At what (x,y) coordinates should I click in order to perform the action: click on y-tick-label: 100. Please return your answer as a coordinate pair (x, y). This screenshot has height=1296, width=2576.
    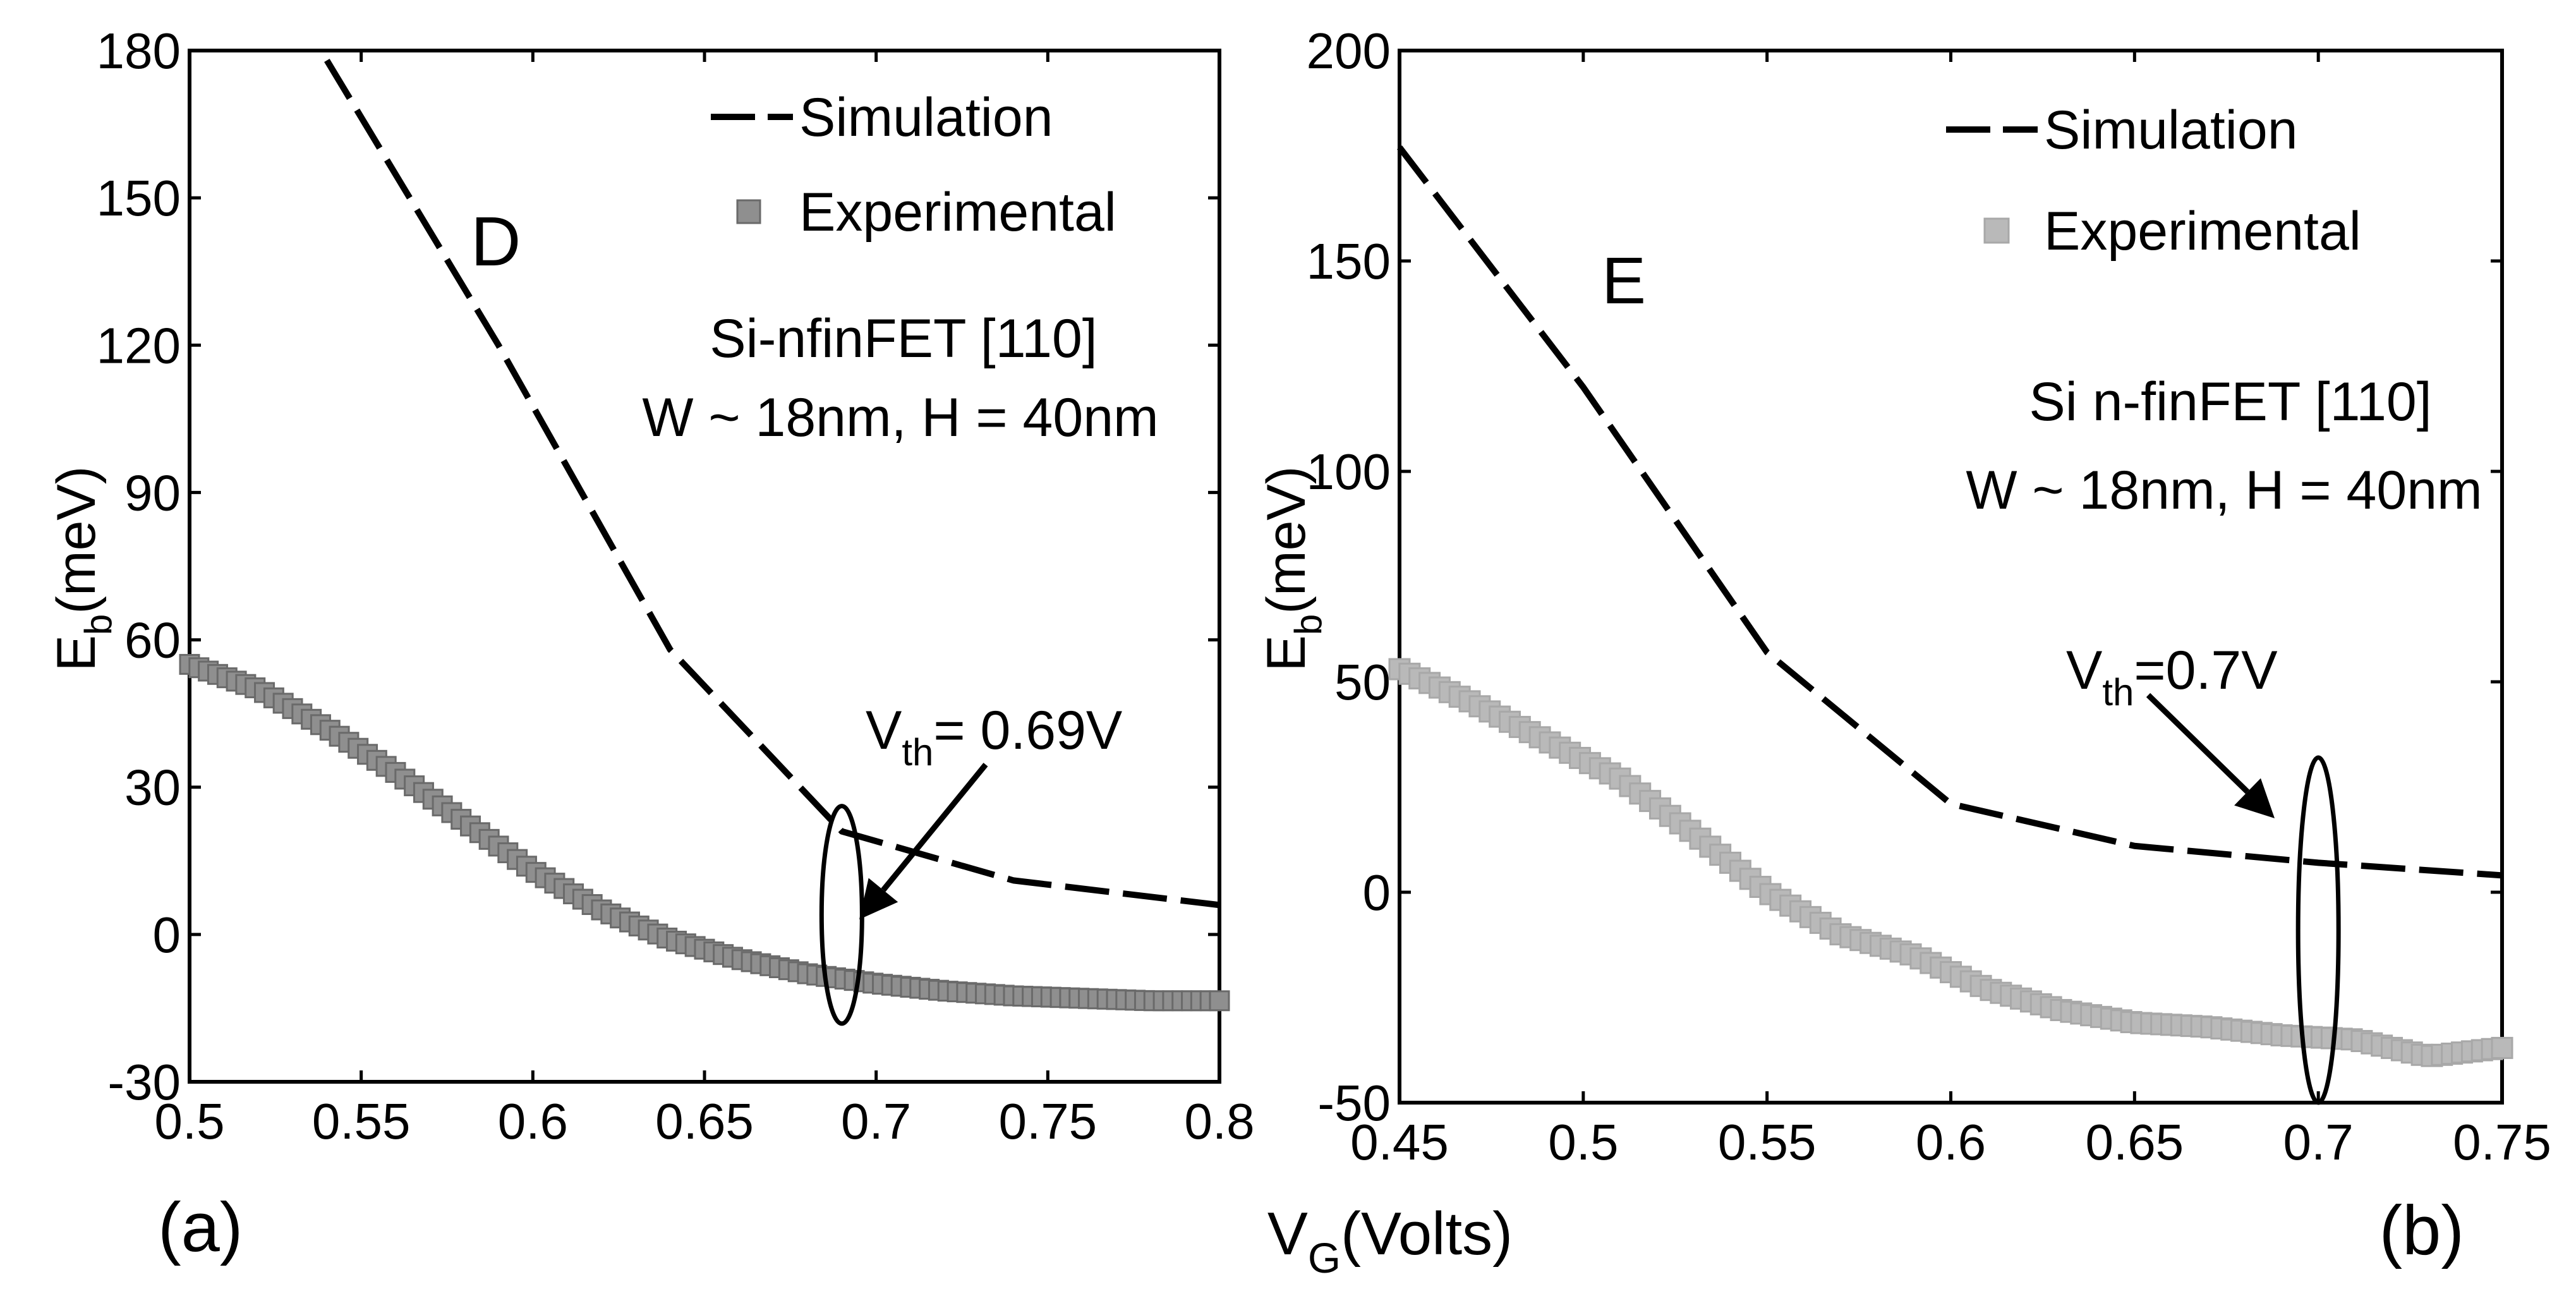
    Looking at the image, I should click on (1349, 472).